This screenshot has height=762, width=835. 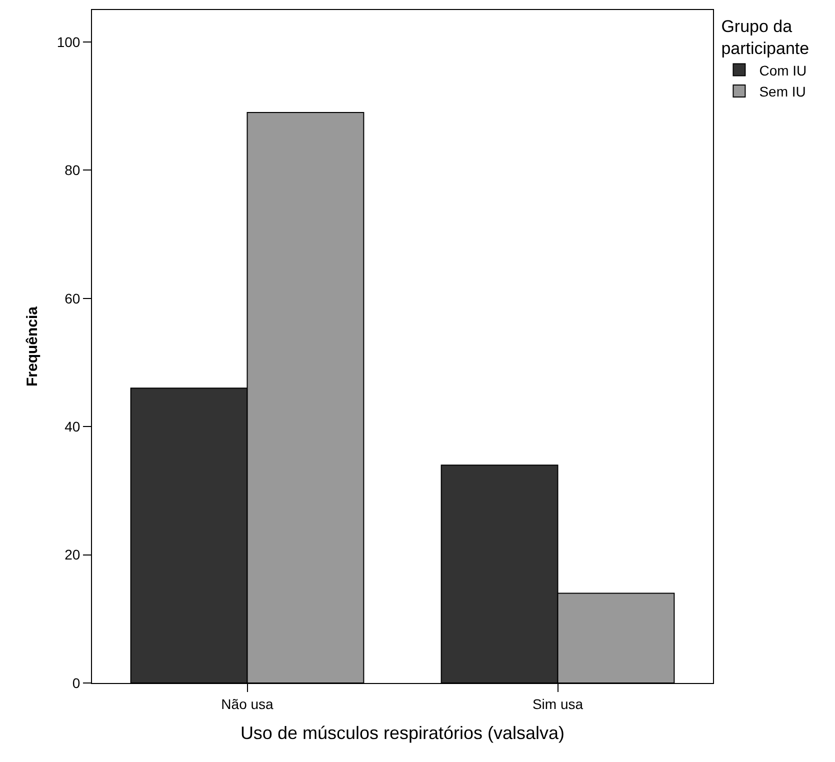 What do you see at coordinates (782, 91) in the screenshot?
I see `legend-label: Sem IU` at bounding box center [782, 91].